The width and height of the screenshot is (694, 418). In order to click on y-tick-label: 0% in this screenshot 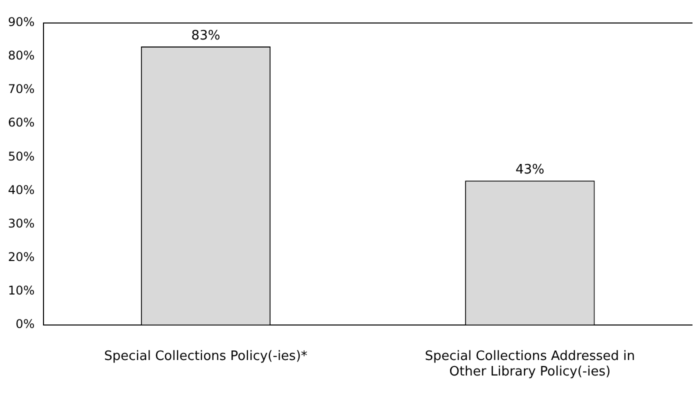, I will do `click(25, 323)`.